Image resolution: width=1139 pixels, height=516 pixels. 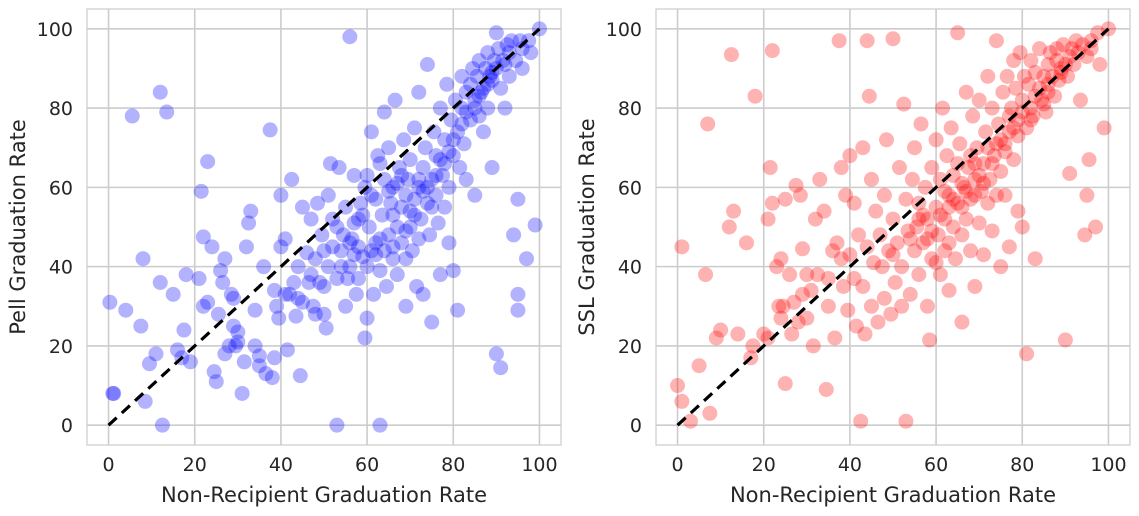 I want to click on right-y-tick-0: 0, so click(x=636, y=426).